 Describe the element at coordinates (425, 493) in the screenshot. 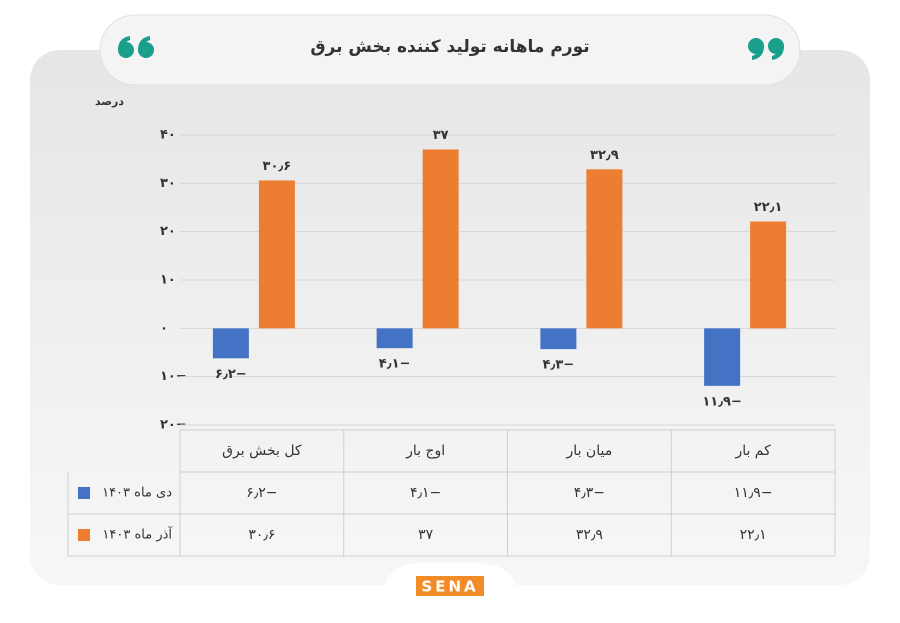

I see `table-cell: −۴٫۱` at that location.